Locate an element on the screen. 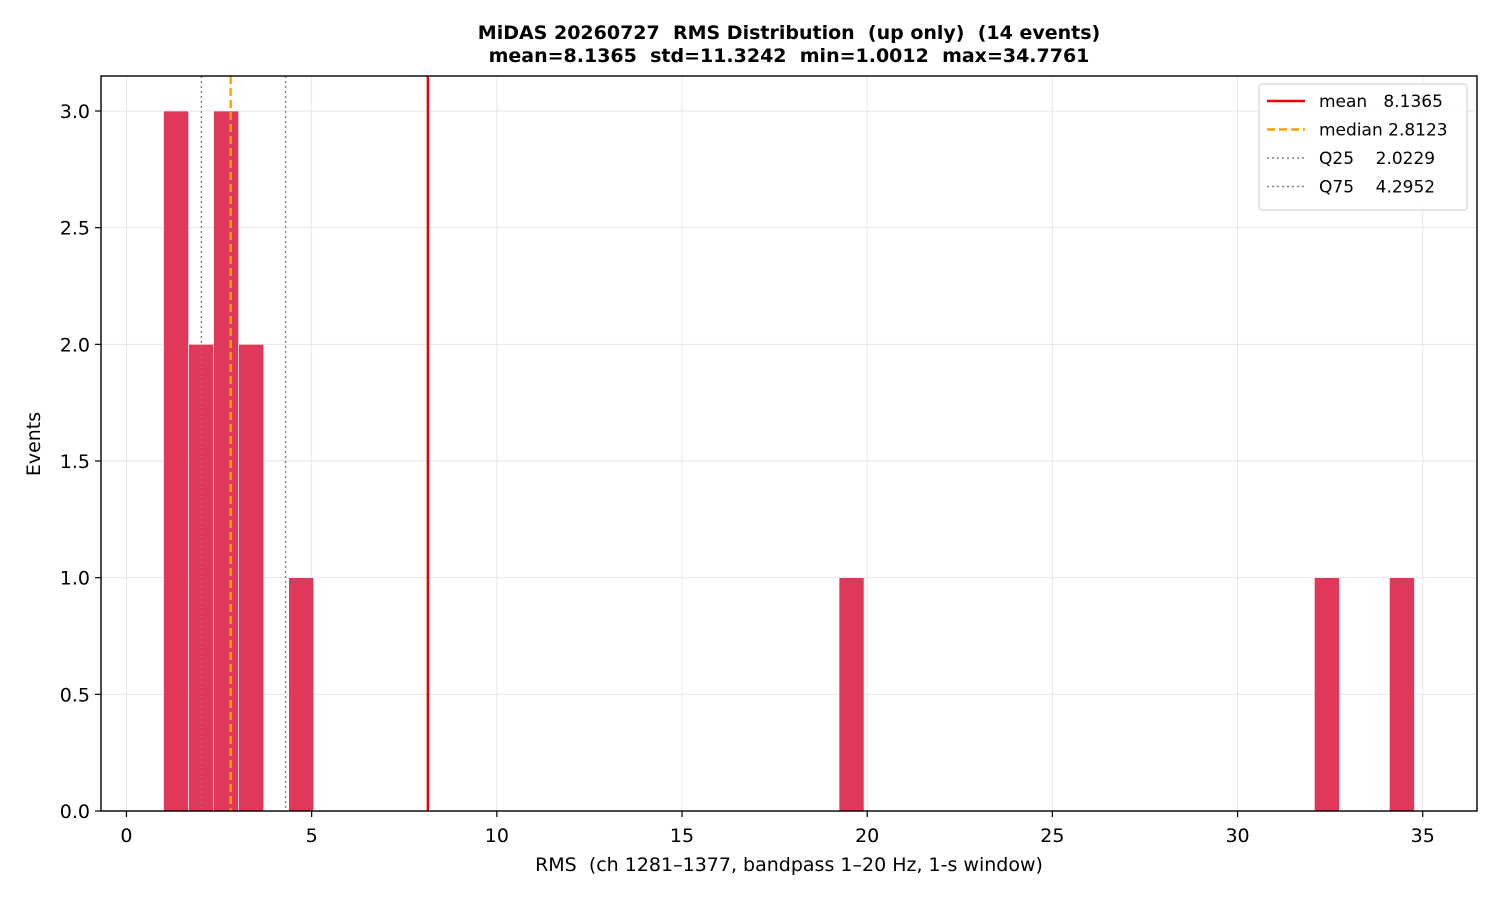 Image resolution: width=1500 pixels, height=900 pixels. y-tick-label: 2.5 is located at coordinates (75, 229).